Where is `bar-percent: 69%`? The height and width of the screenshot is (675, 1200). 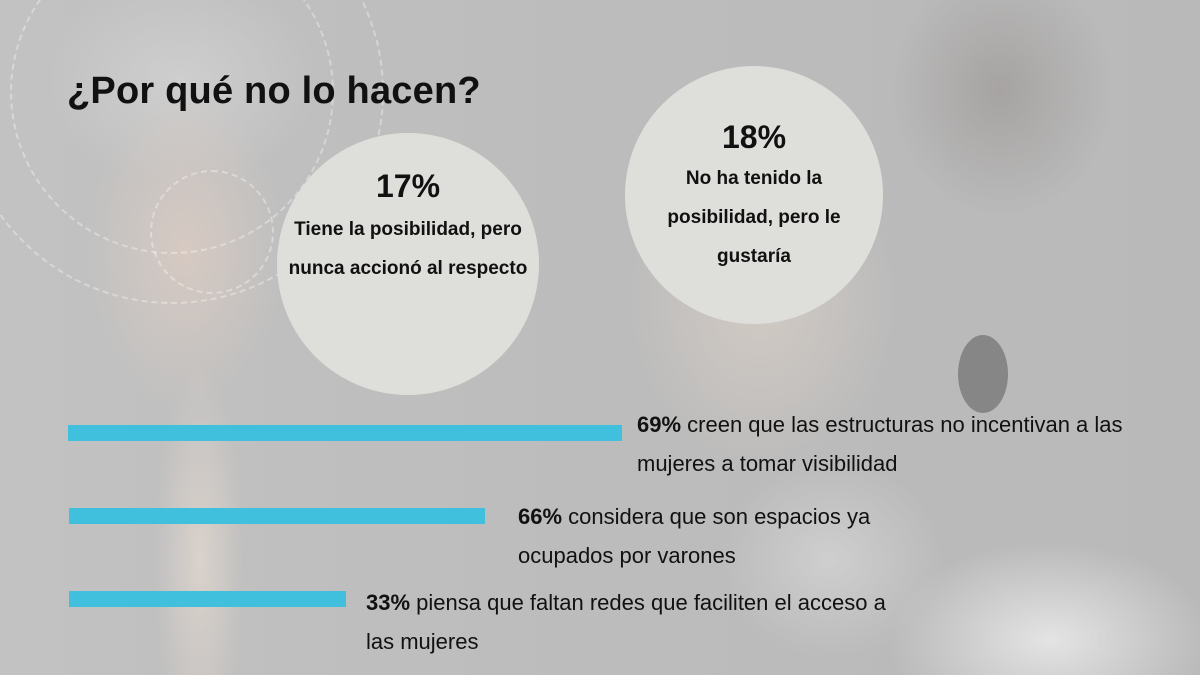 bar-percent: 69% is located at coordinates (659, 424).